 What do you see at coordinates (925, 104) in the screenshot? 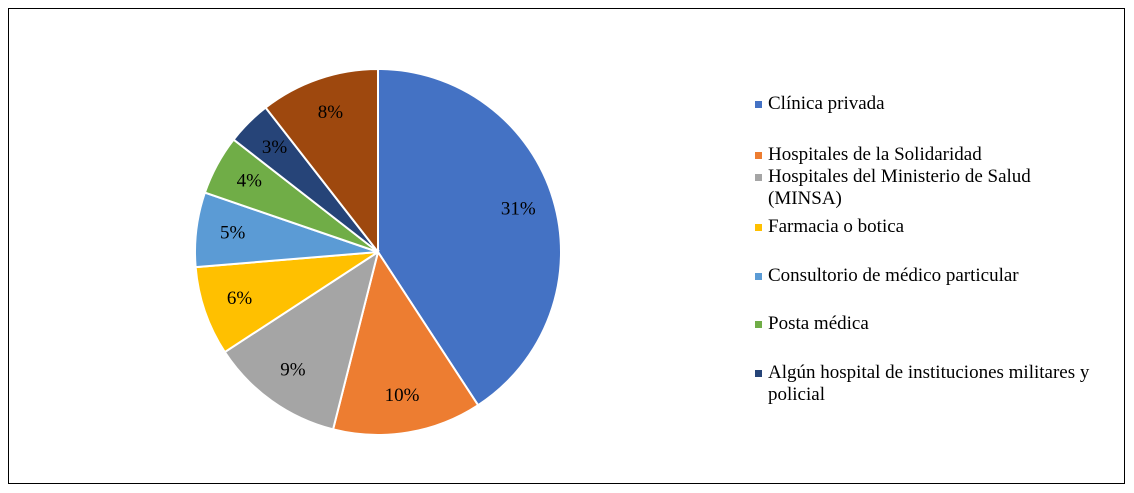
I see `legend-entry: Clínica privada` at bounding box center [925, 104].